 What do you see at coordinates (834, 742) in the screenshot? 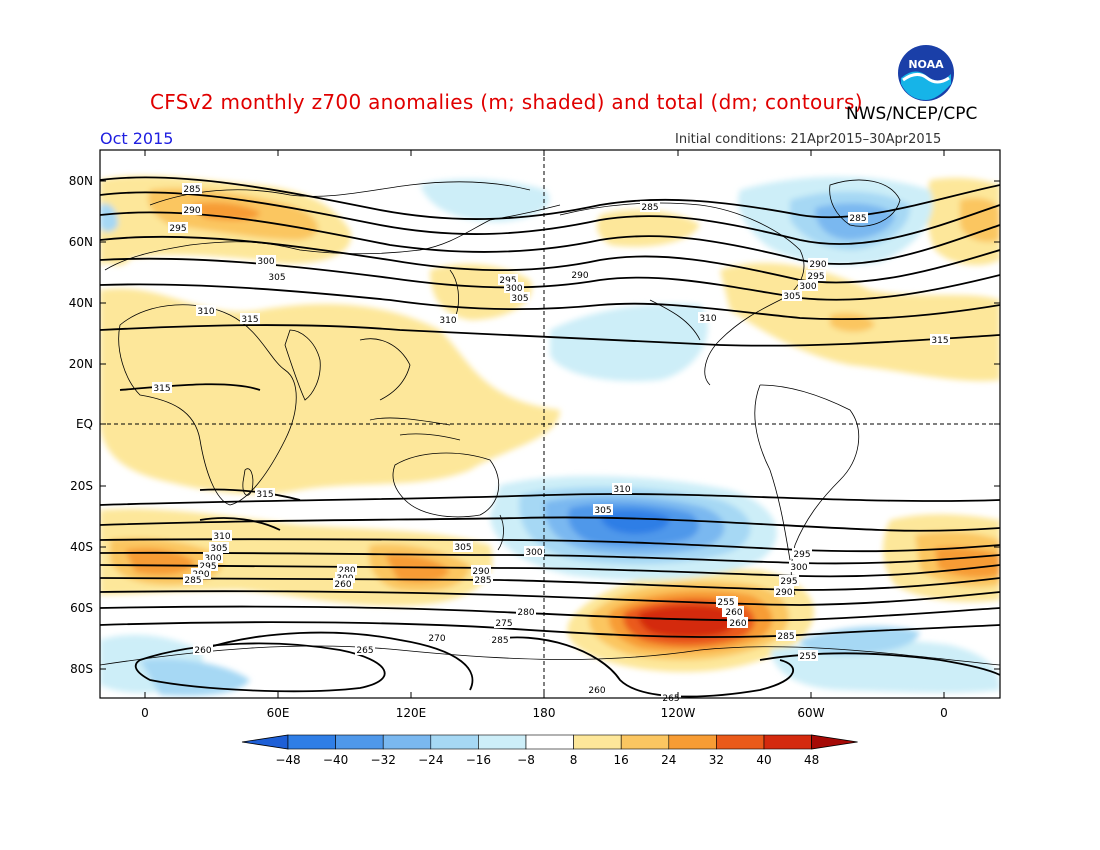
I see `colorbar-high-arrow` at bounding box center [834, 742].